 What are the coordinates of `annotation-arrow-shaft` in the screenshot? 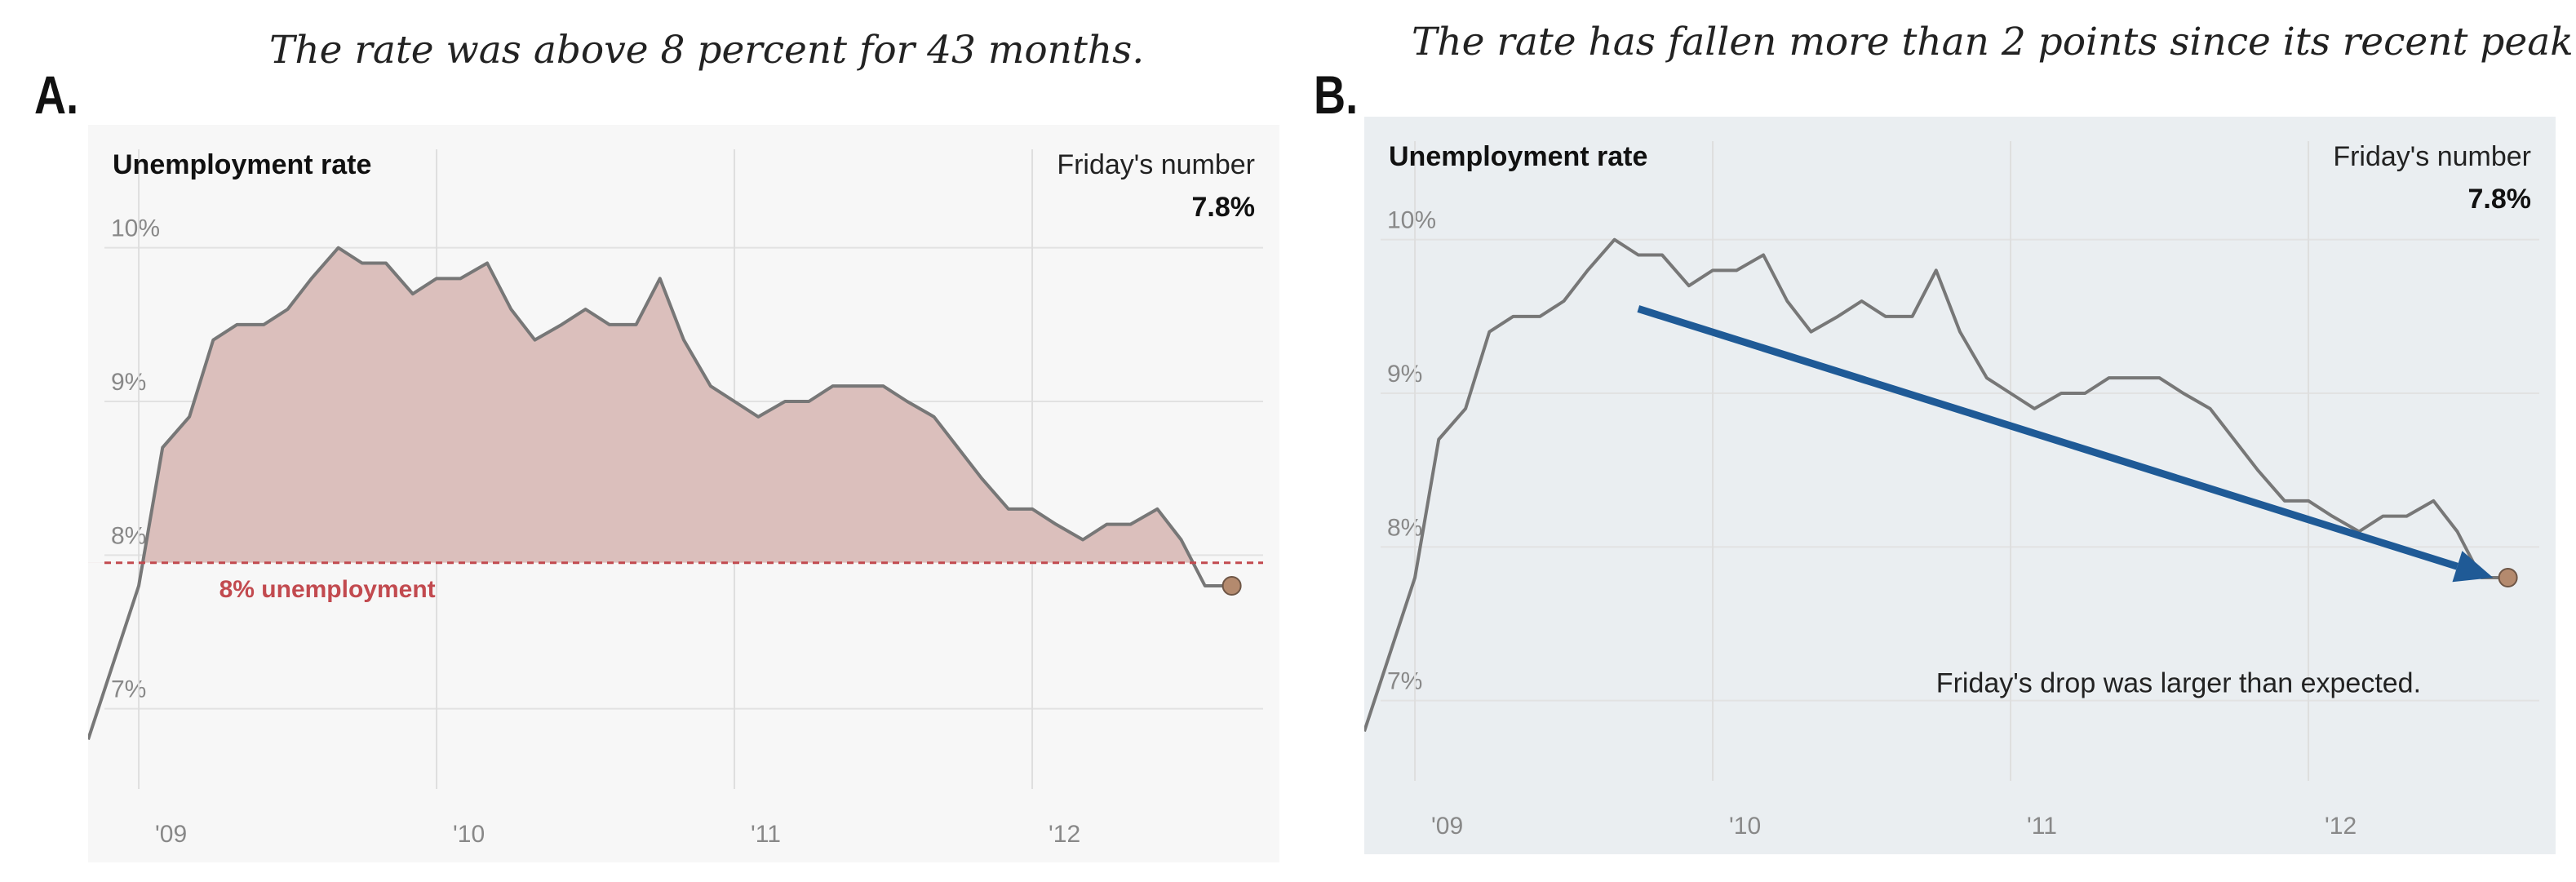 It's located at (2048, 437).